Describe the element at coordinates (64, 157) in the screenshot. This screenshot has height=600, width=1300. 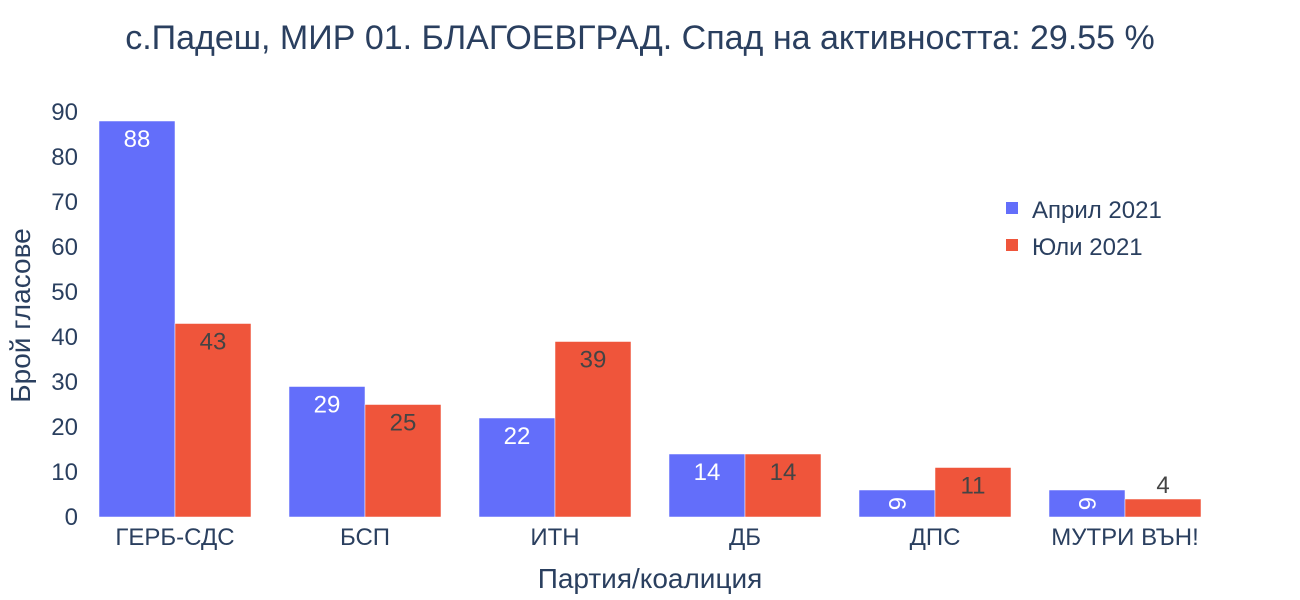
I see `y-tick-label: 80` at that location.